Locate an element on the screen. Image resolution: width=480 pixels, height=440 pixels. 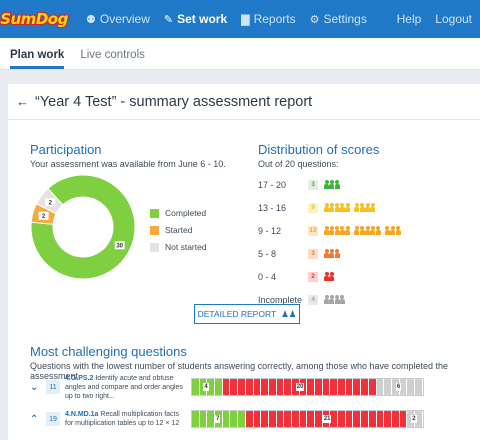
svg-text: 2 is located at coordinates (51, 204).